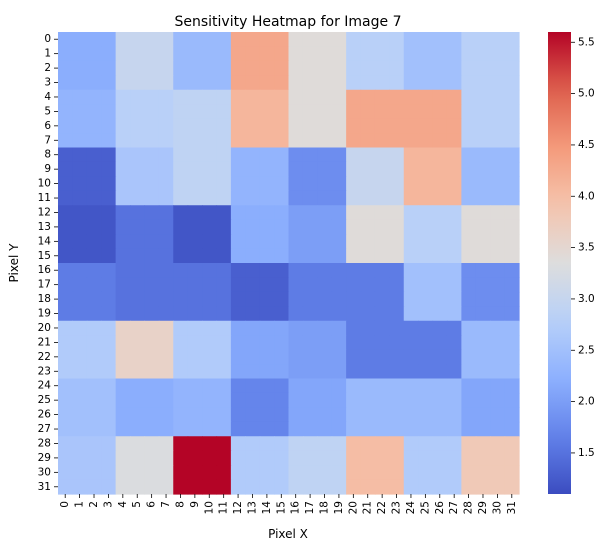  I want to click on x-tick-label: 5, so click(137, 504).